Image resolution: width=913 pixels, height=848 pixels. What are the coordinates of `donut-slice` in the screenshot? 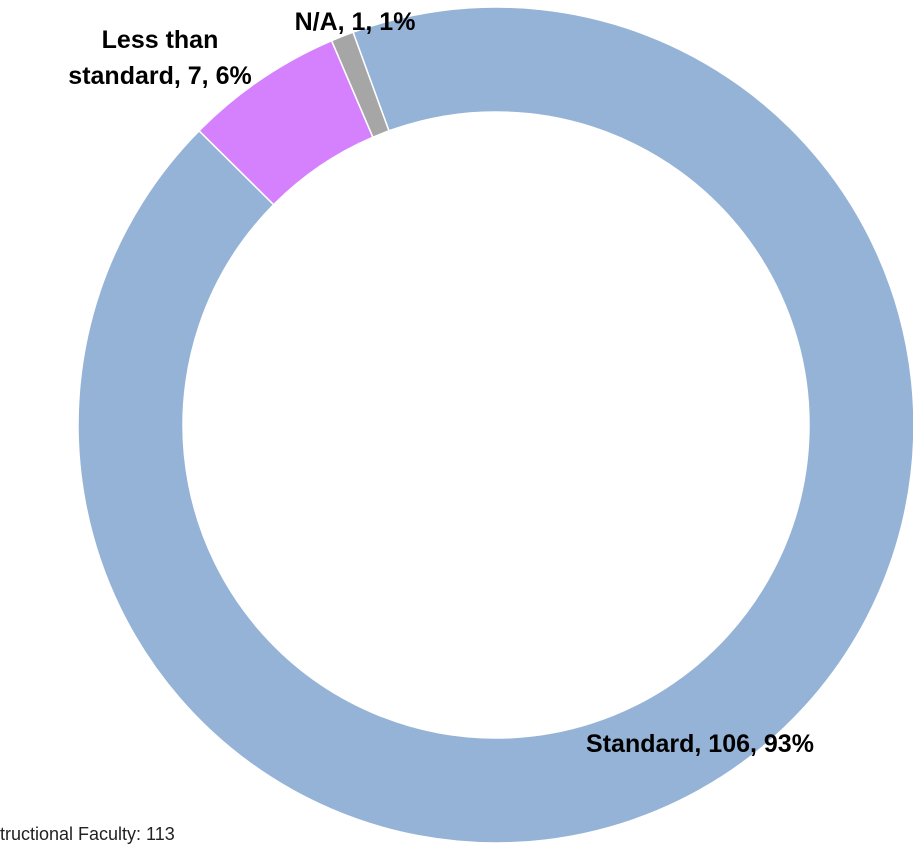 It's located at (360, 85).